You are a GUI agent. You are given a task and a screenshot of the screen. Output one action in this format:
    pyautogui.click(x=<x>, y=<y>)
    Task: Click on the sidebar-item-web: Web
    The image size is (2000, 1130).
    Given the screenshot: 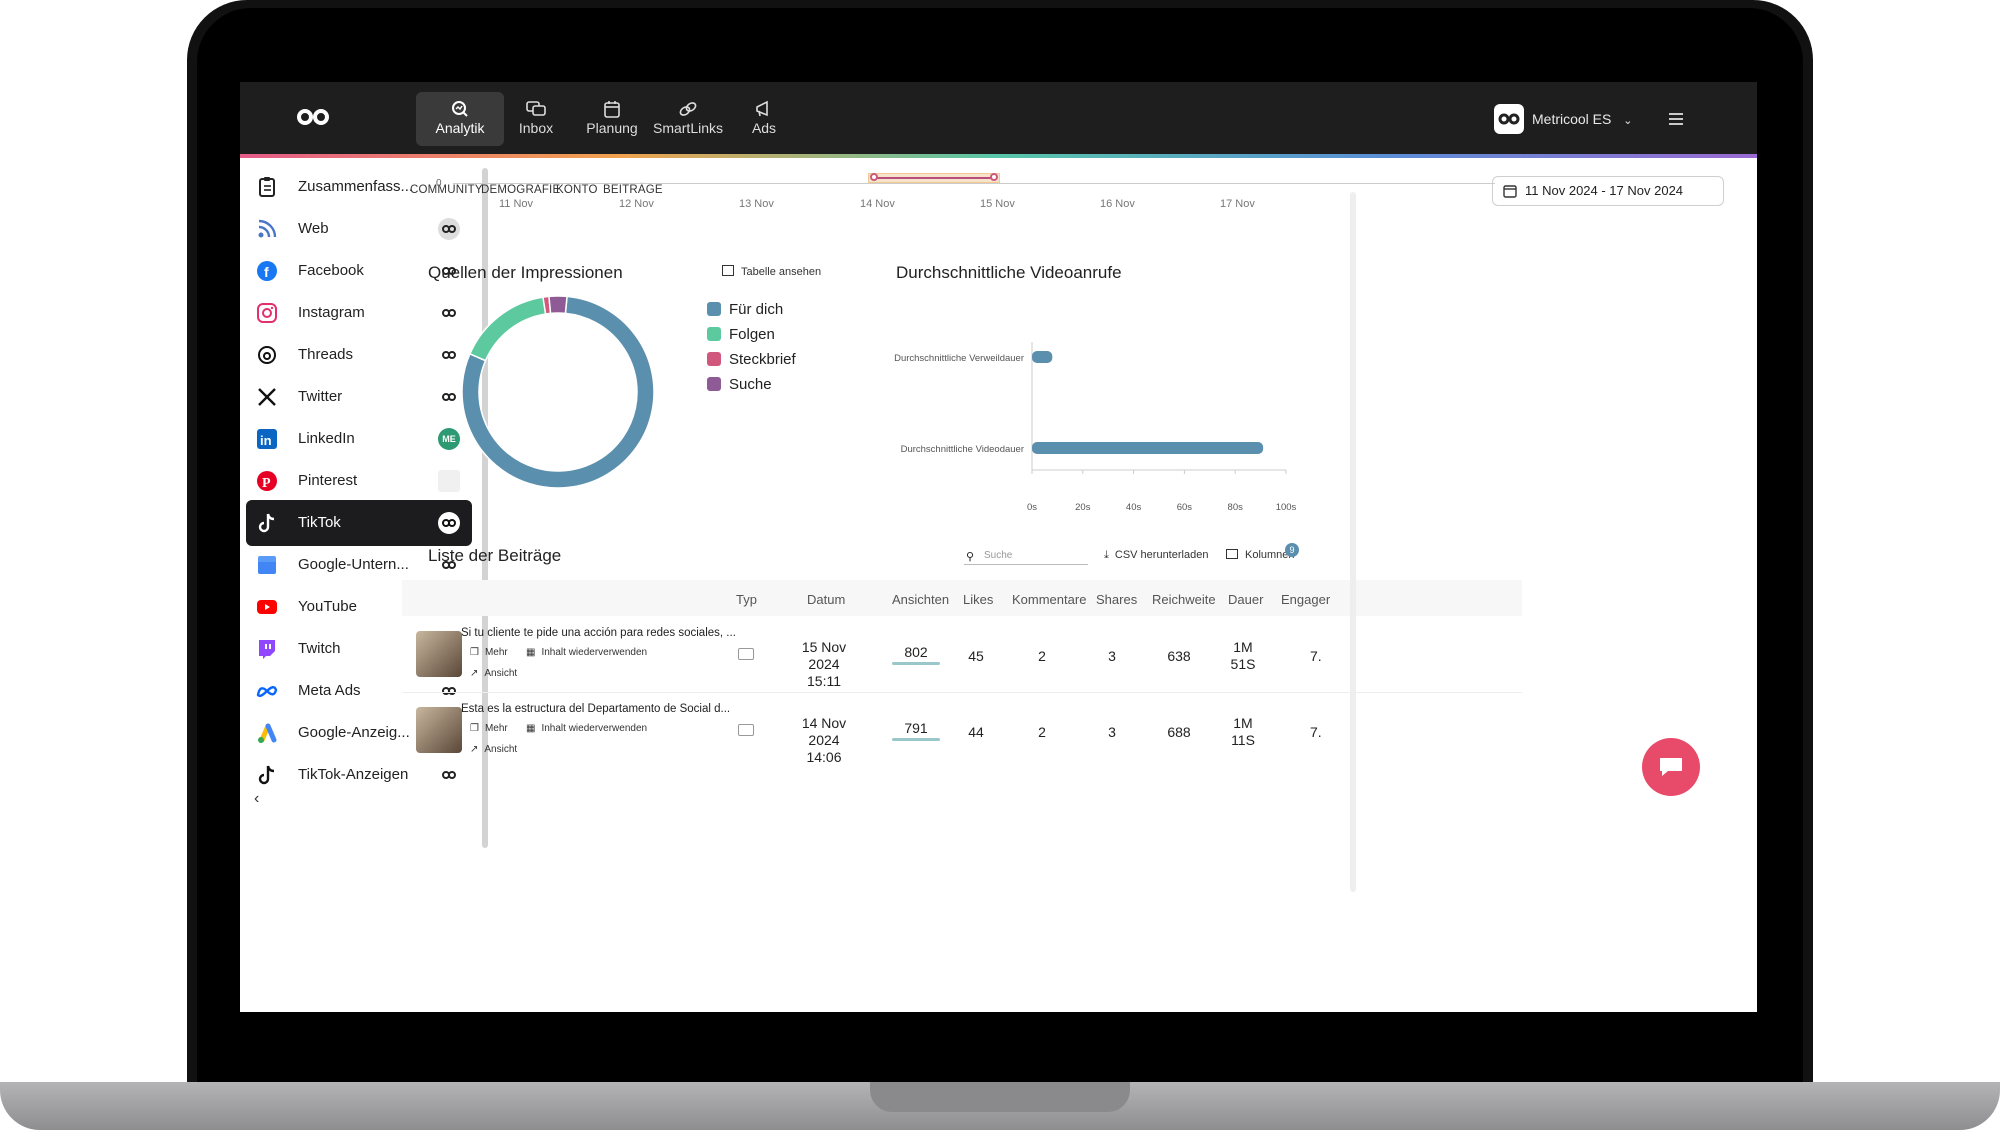 What is the action you would take?
    pyautogui.click(x=359, y=229)
    